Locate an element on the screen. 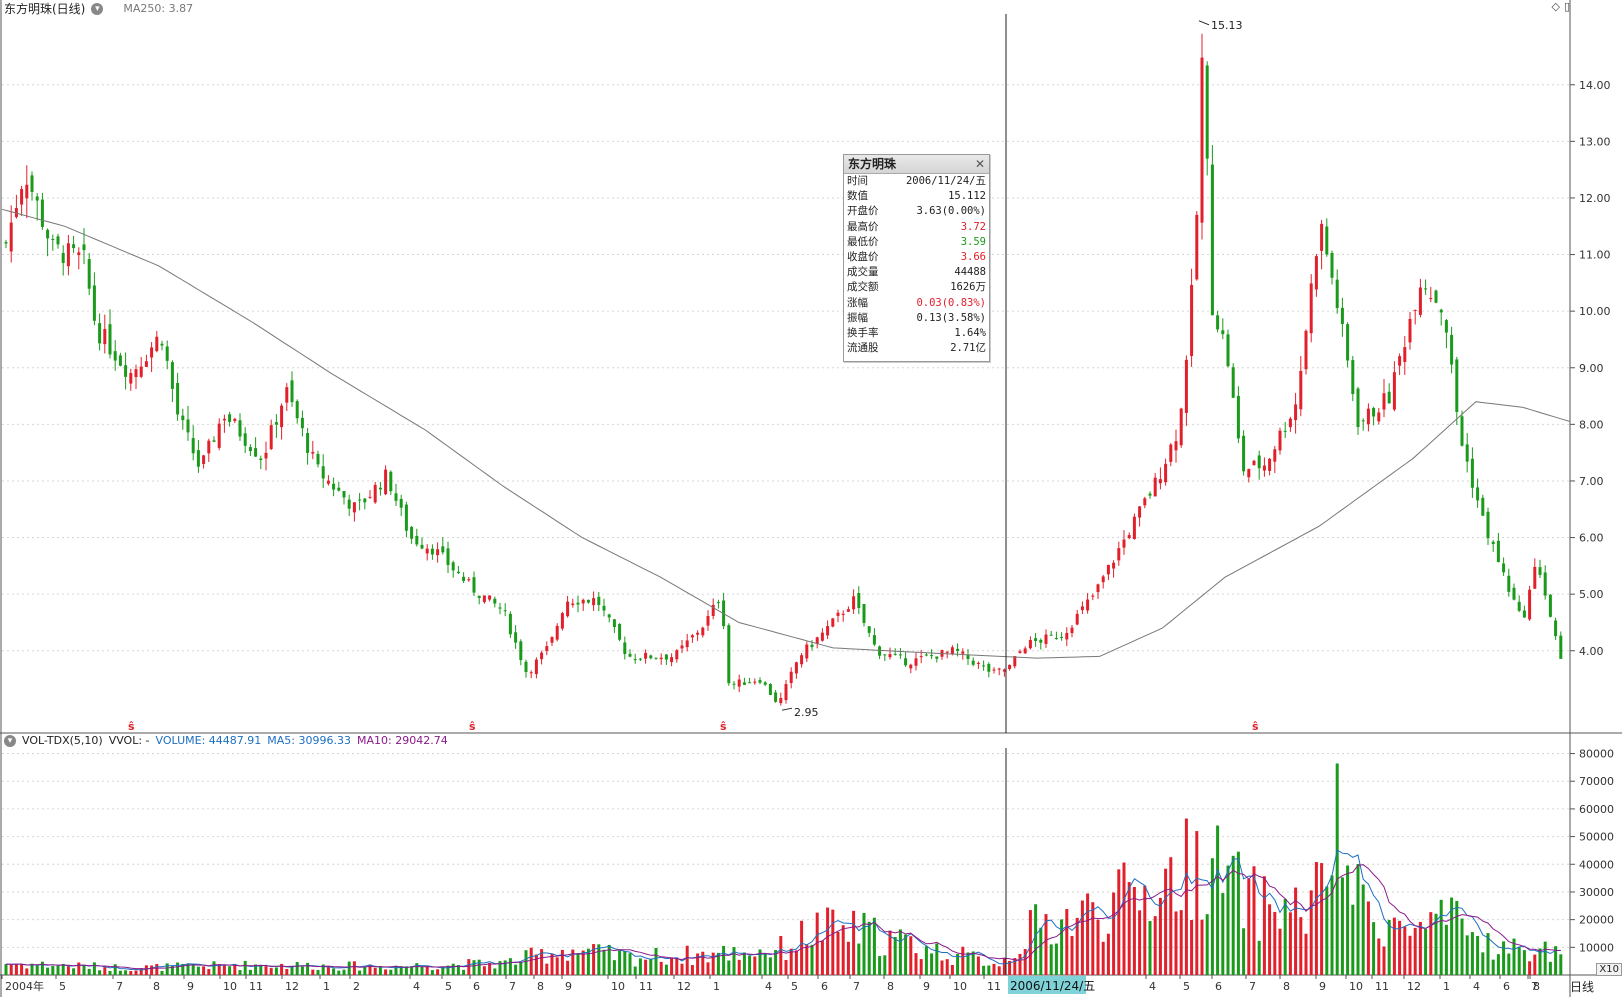  dropdown-icon: ▾ is located at coordinates (97, 8).